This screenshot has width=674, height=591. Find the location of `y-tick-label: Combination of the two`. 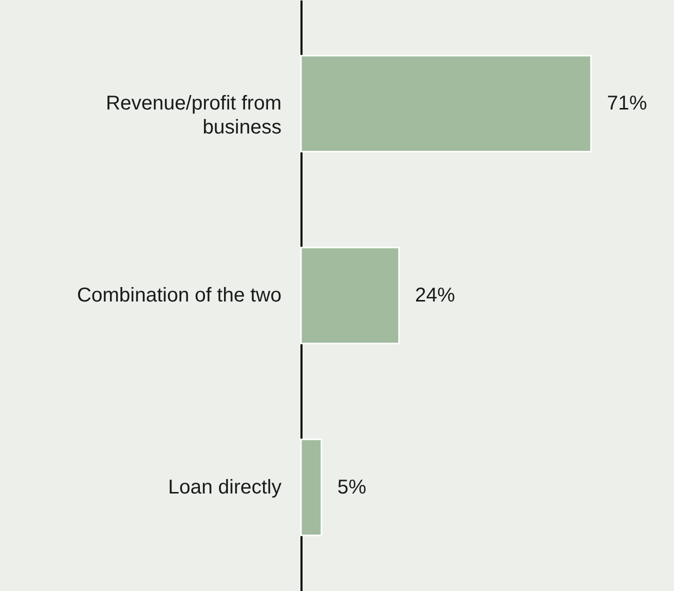

y-tick-label: Combination of the two is located at coordinates (179, 295).